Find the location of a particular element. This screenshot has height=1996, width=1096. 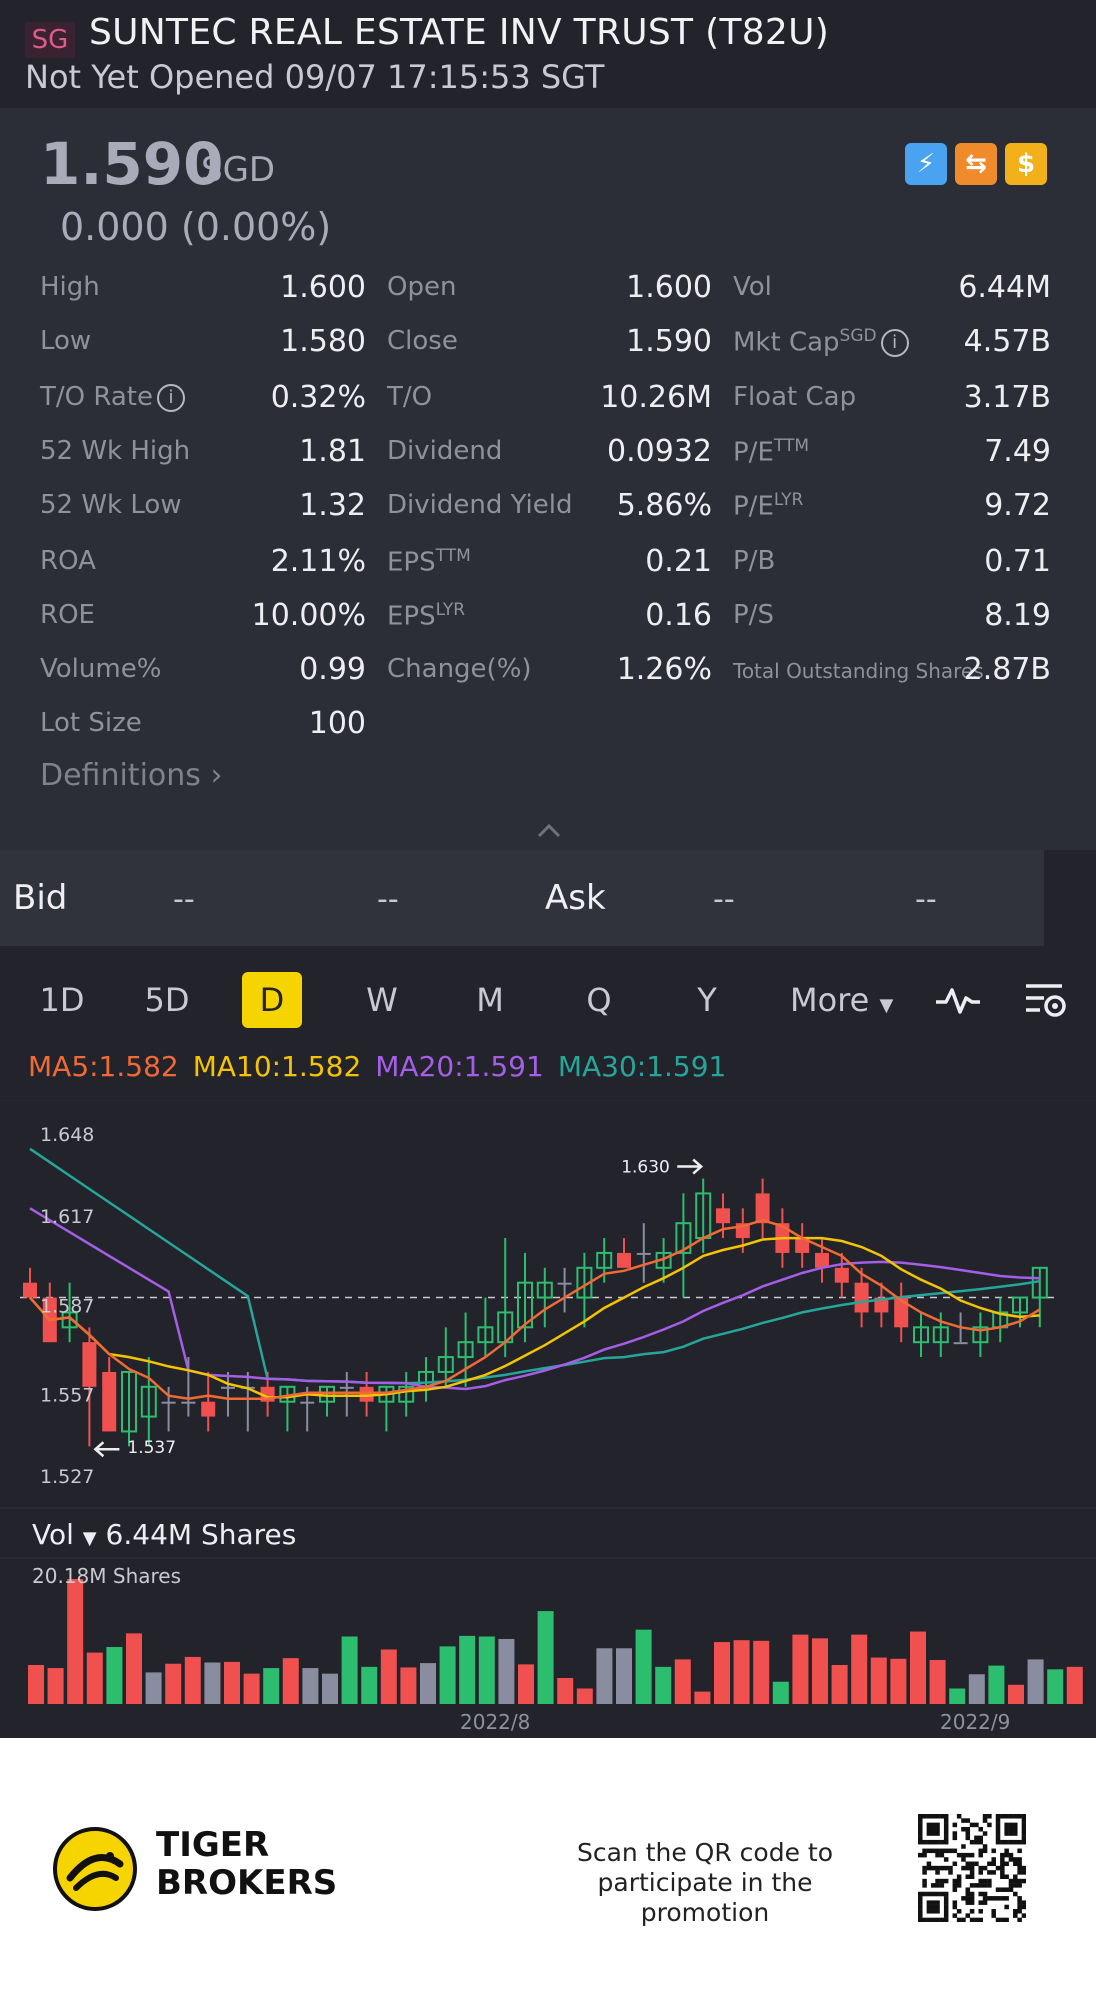

chart-settings-icon is located at coordinates (1046, 1000).